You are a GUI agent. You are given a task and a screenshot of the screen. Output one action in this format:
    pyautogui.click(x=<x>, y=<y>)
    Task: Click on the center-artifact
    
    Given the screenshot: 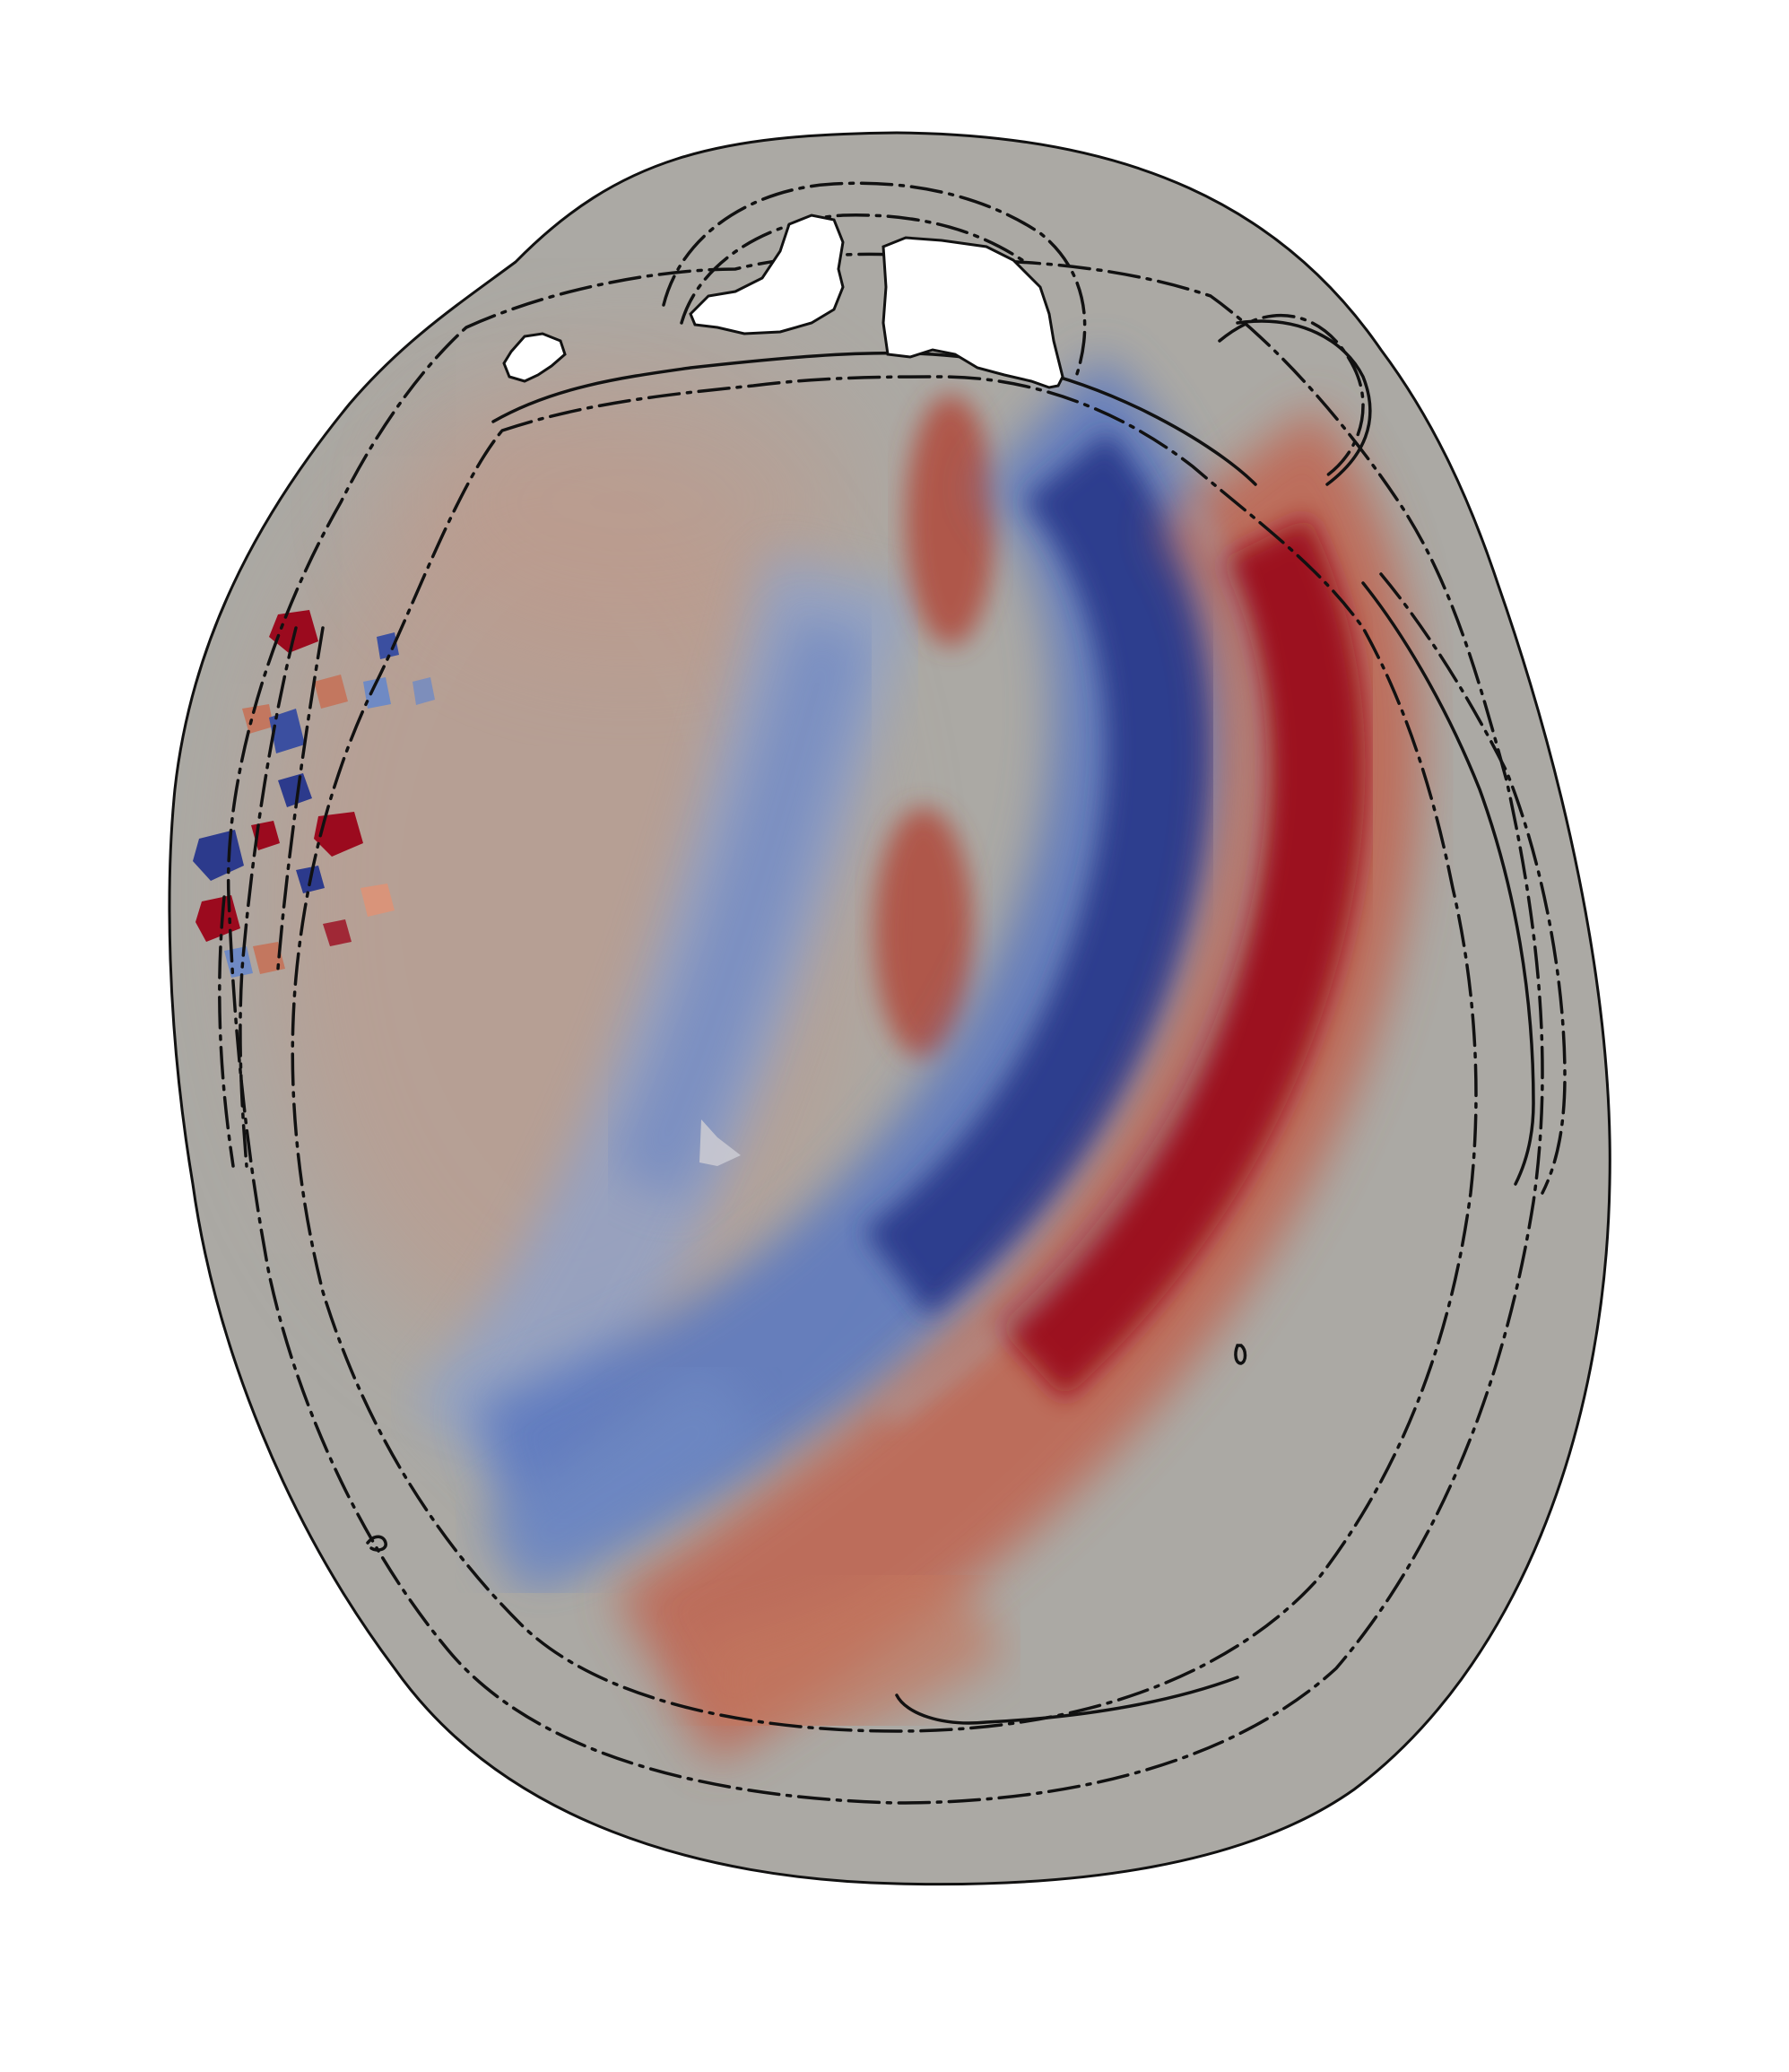 What is the action you would take?
    pyautogui.click(x=720, y=1142)
    